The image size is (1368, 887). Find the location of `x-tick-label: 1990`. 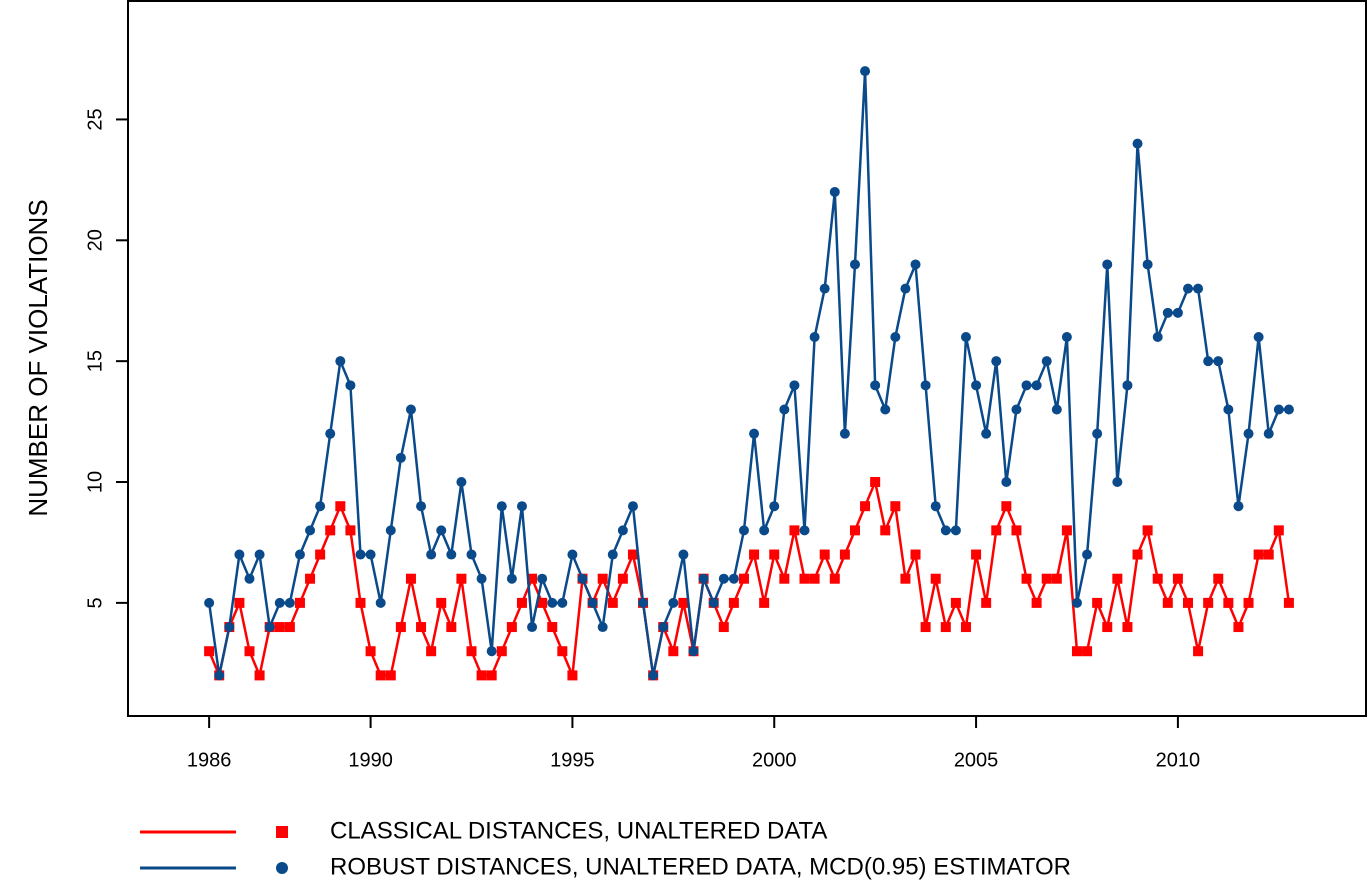

x-tick-label: 1990 is located at coordinates (370, 760).